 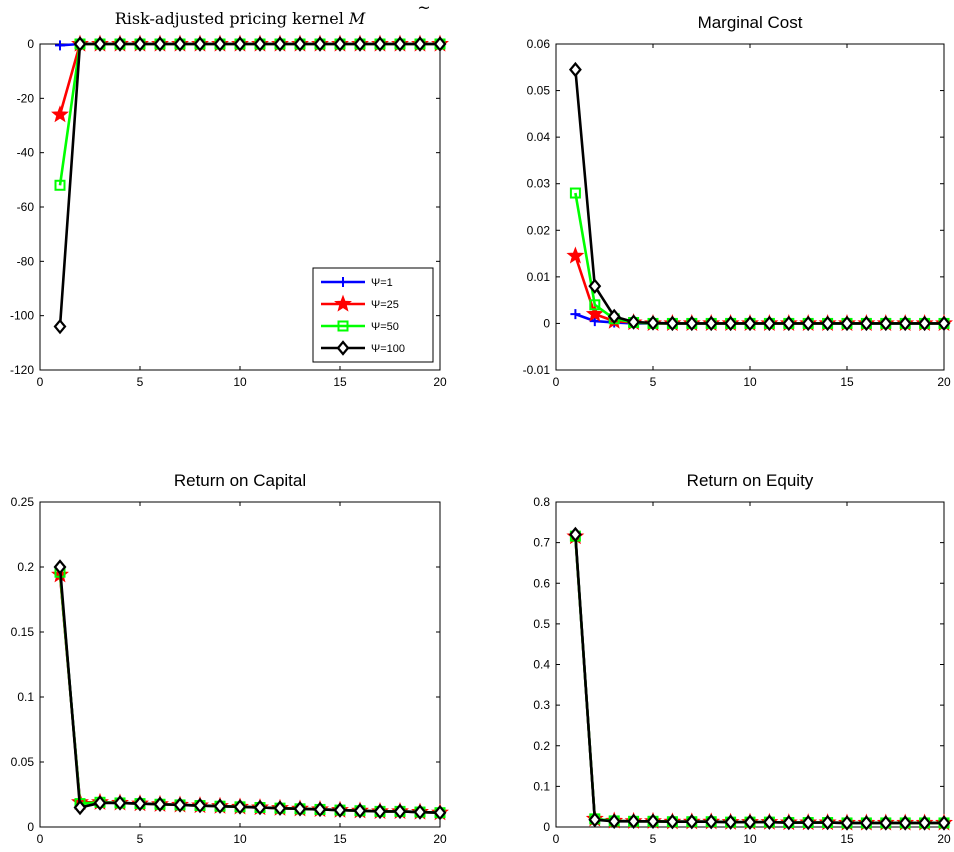 I want to click on y-tick-label: 0.4, so click(x=541, y=665).